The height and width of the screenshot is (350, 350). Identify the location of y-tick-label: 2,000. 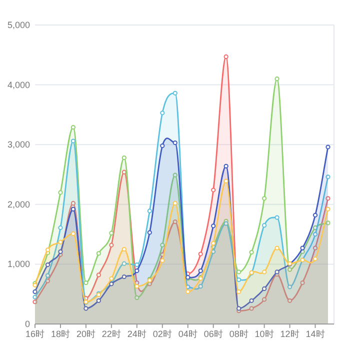
(18, 204).